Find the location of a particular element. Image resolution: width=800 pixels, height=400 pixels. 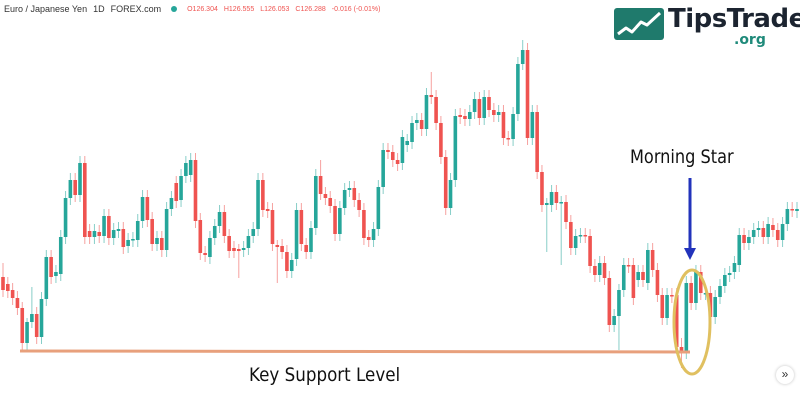

ohlc-low: L126.053 is located at coordinates (275, 9).